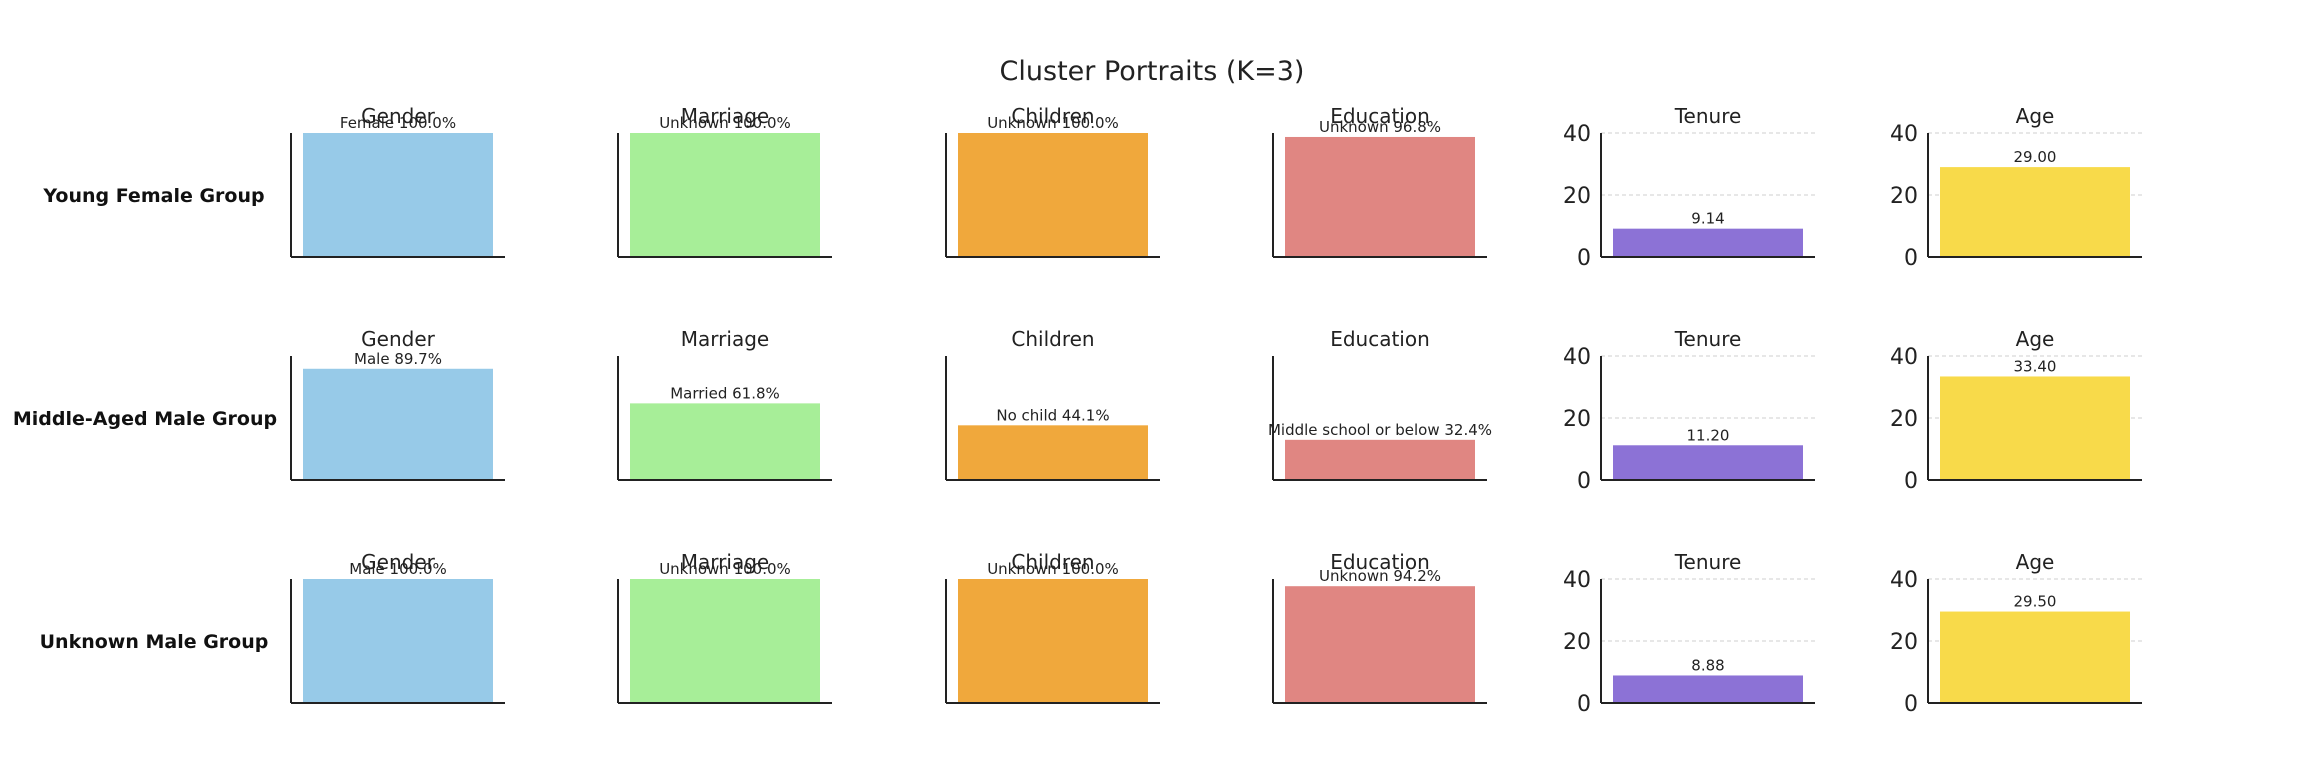 The width and height of the screenshot is (2306, 782). I want to click on bar-middle-aged-male-group-children, so click(1053, 452).